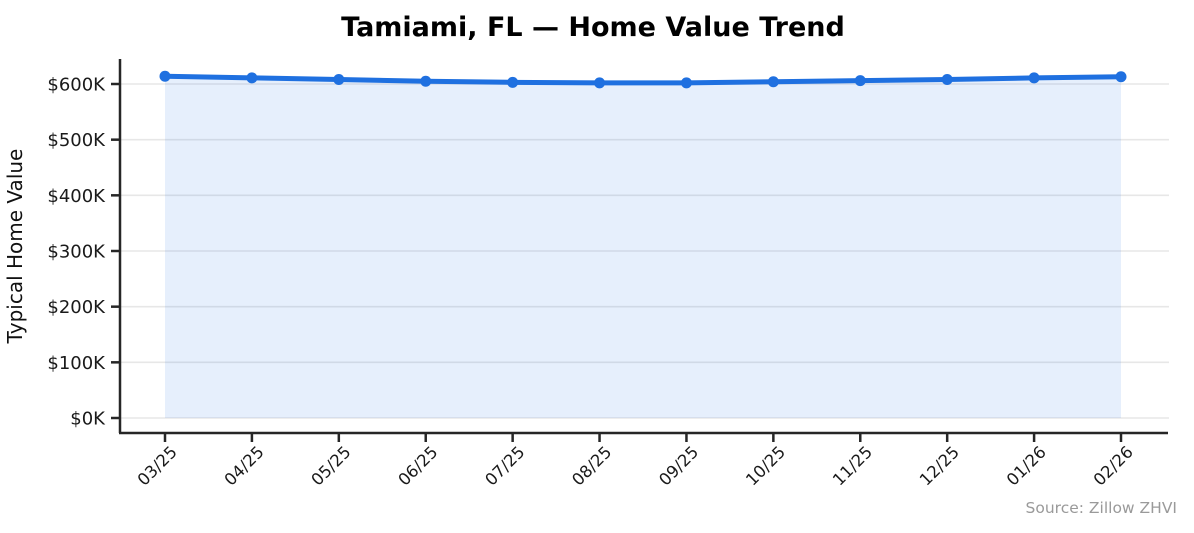  What do you see at coordinates (1101, 508) in the screenshot?
I see `source-note: Source: Zillow ZHVI` at bounding box center [1101, 508].